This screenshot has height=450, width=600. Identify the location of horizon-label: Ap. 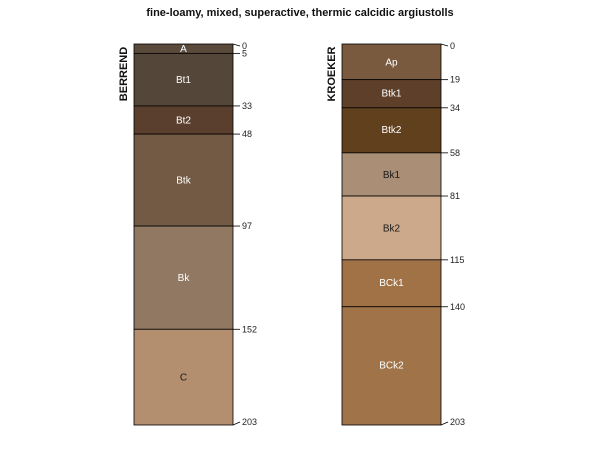
(391, 62).